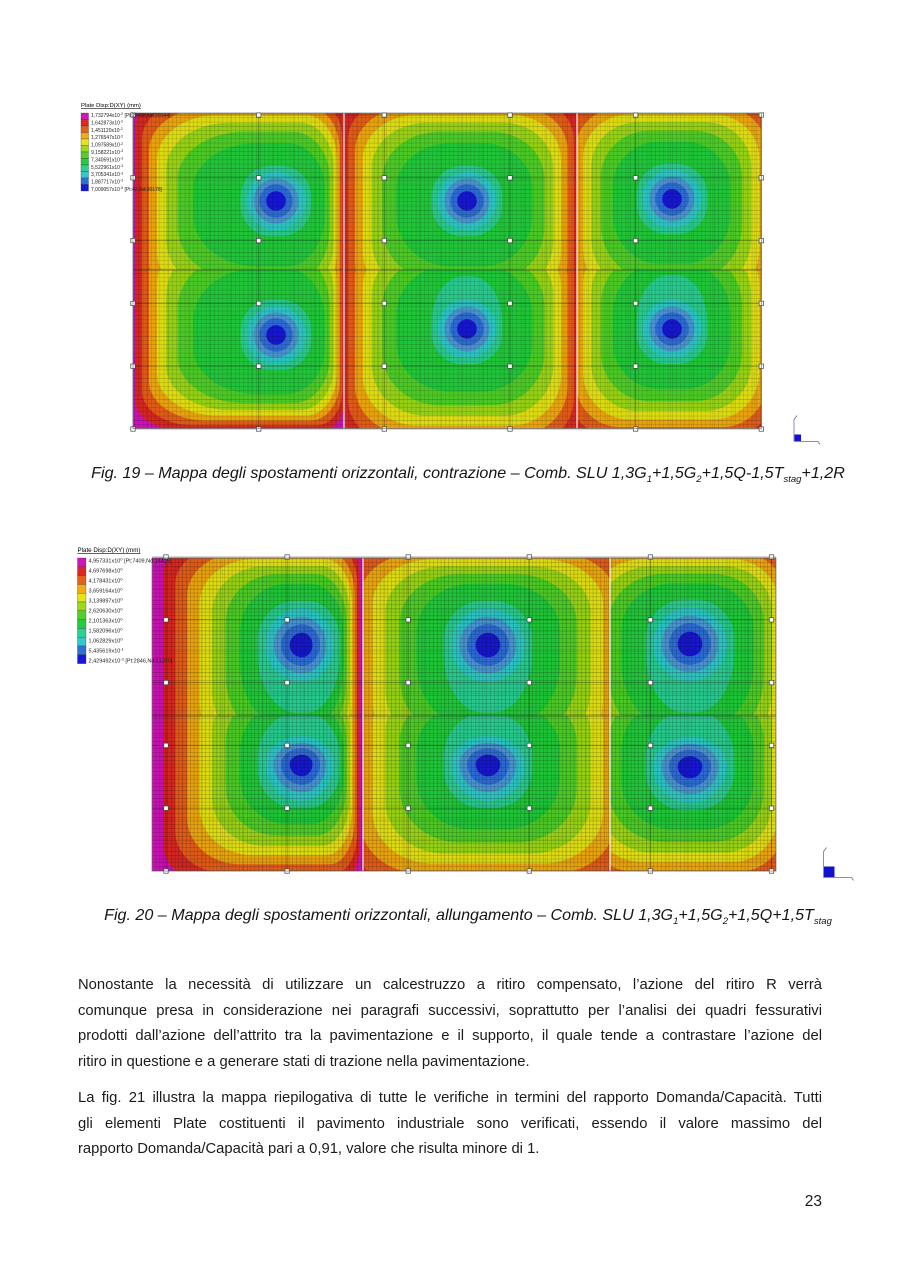  What do you see at coordinates (106, 621) in the screenshot?
I see `svg-text: 2,101363x100` at bounding box center [106, 621].